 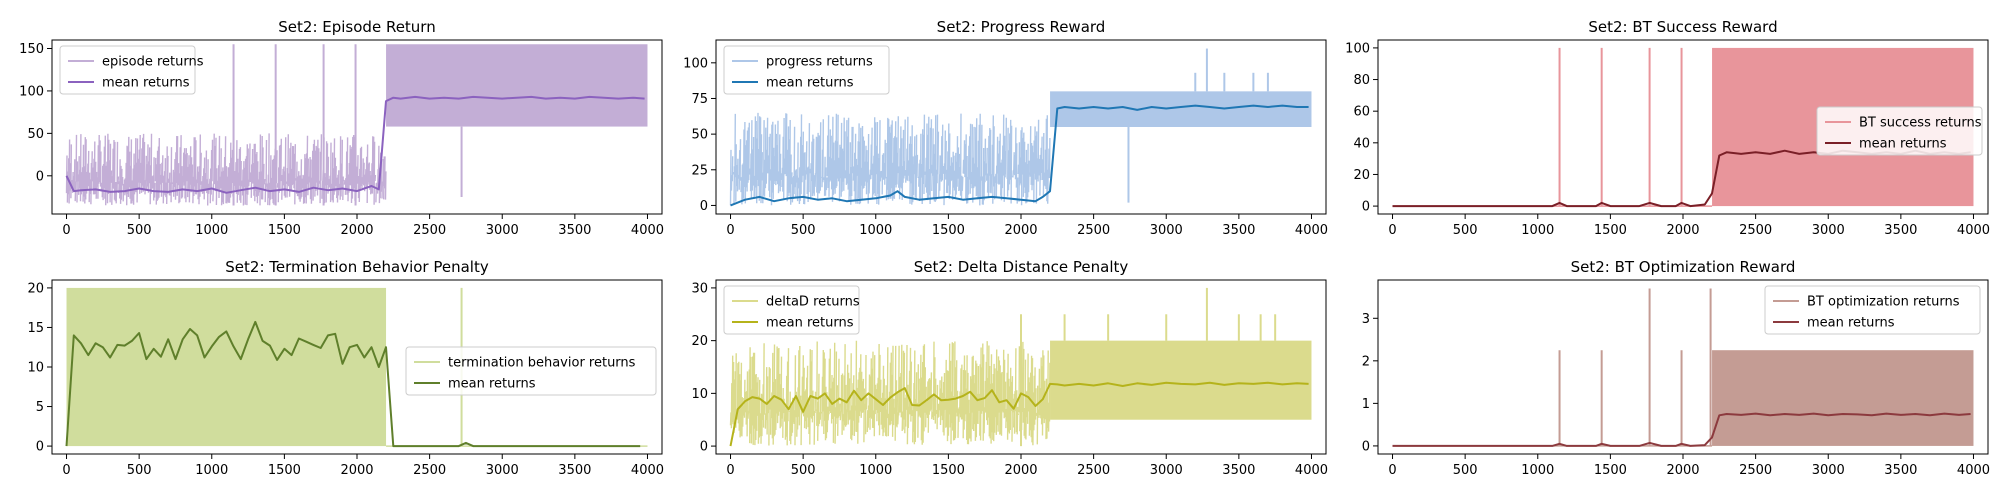 What do you see at coordinates (1366, 404) in the screenshot?
I see `y-tick-label: 1` at bounding box center [1366, 404].